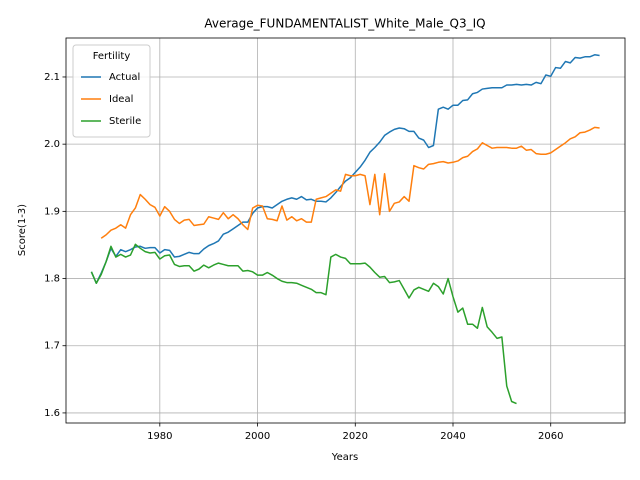 The image size is (640, 480). What do you see at coordinates (550, 436) in the screenshot?
I see `x-tick-label: 2060` at bounding box center [550, 436].